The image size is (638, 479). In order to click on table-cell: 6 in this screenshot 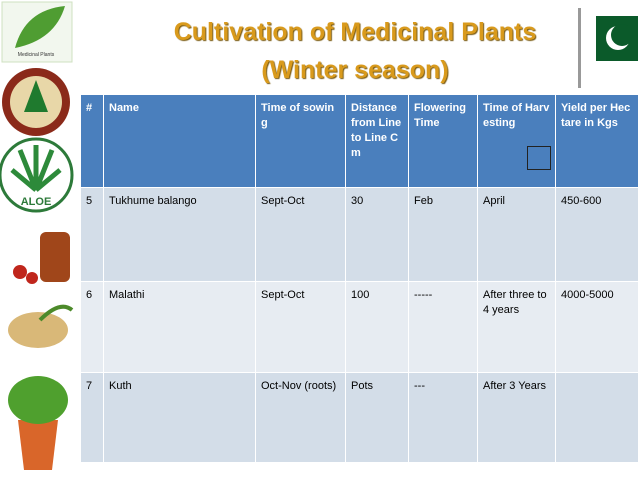, I will do `click(92, 327)`.